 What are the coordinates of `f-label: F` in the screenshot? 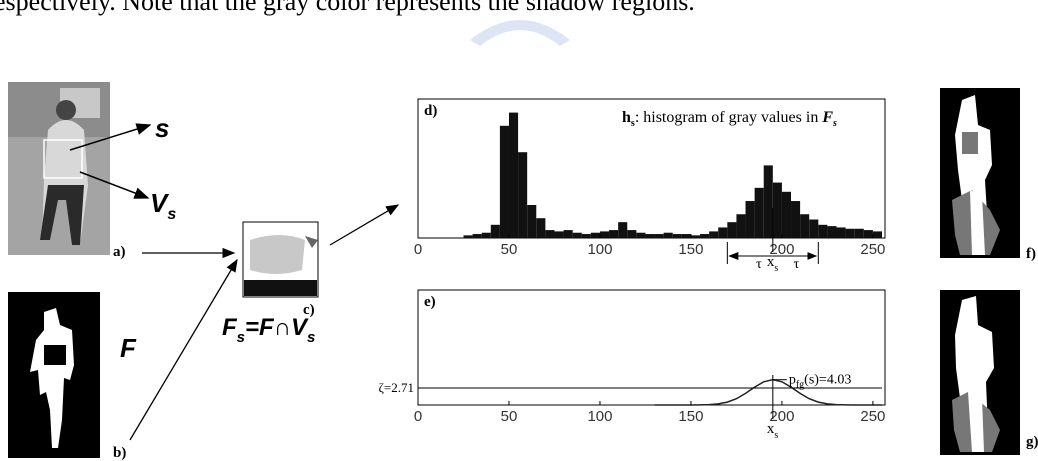 It's located at (128, 348).